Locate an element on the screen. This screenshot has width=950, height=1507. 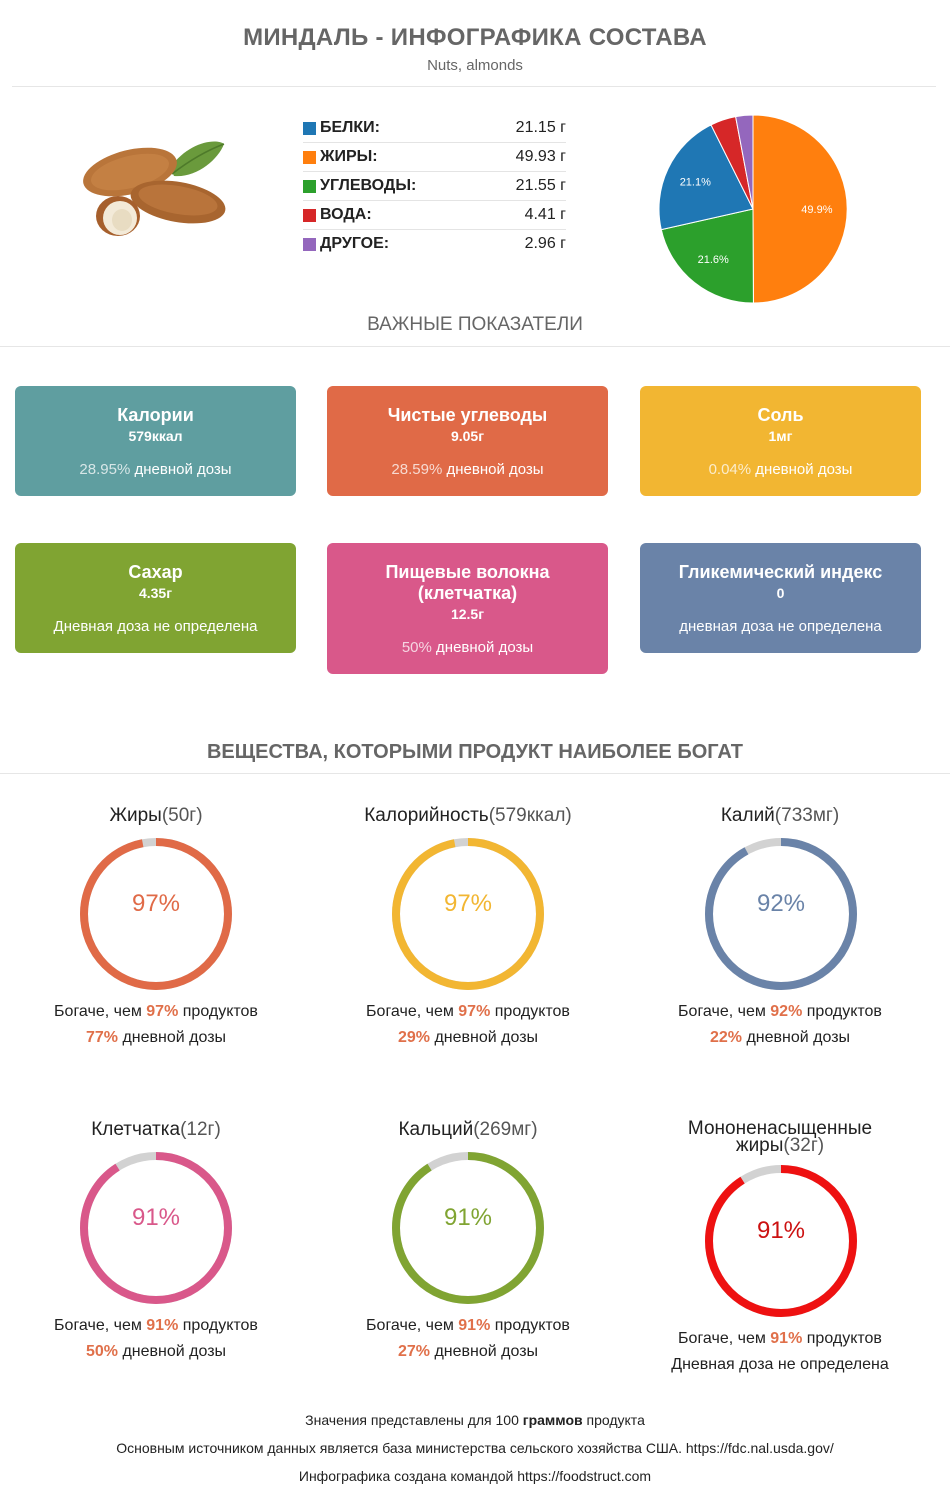
page-subtitle: Nuts, almonds is located at coordinates (475, 65).